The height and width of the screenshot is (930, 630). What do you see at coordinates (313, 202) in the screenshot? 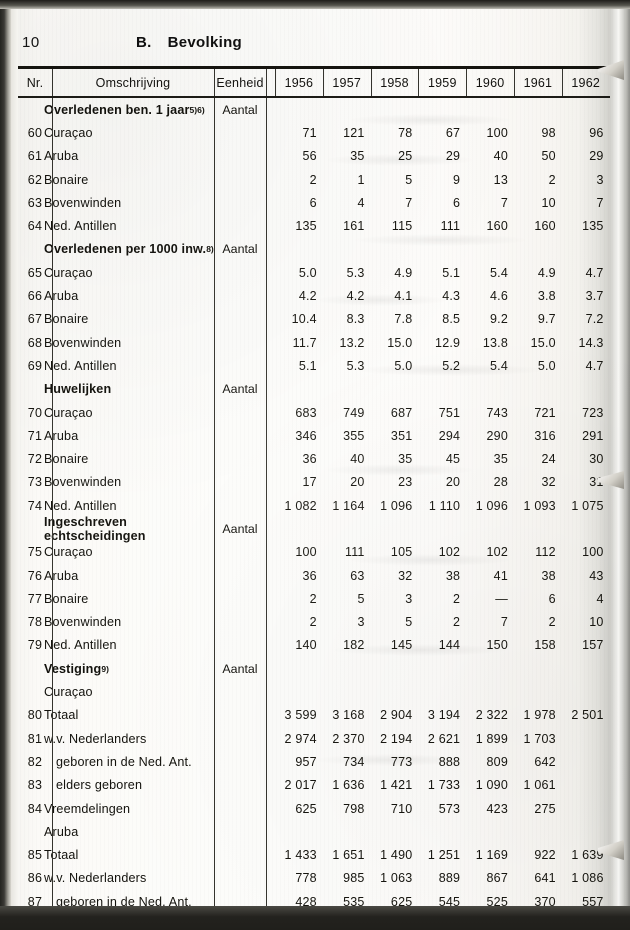
I see `data-cell-1956: 6` at bounding box center [313, 202].